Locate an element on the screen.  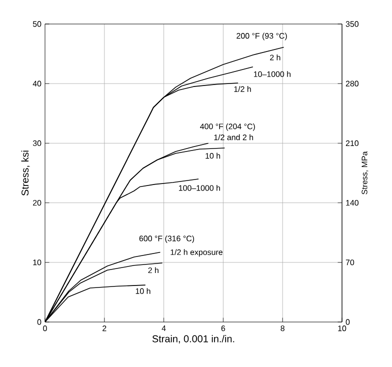
x-axis-title: Strain, 0.001 in./in. is located at coordinates (193, 339).